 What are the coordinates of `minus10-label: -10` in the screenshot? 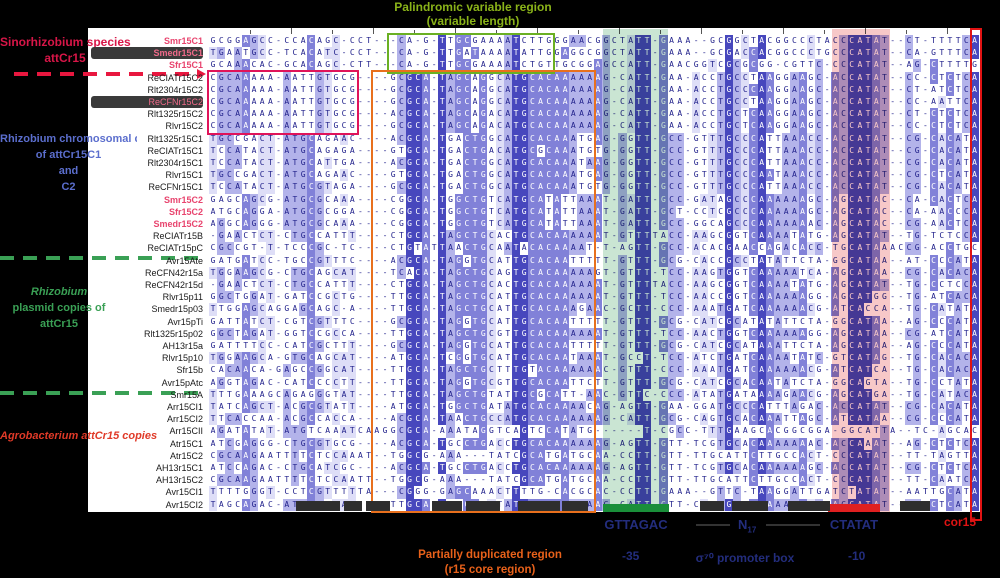 It's located at (857, 556).